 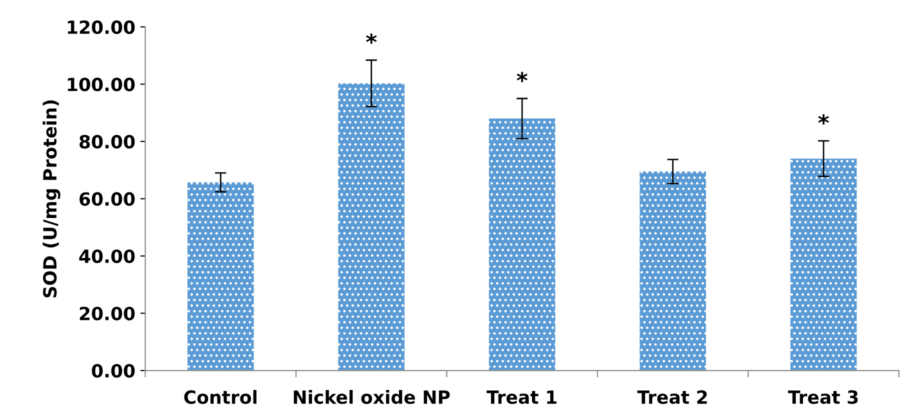 I want to click on y-tick-label: 20.00, so click(x=107, y=313).